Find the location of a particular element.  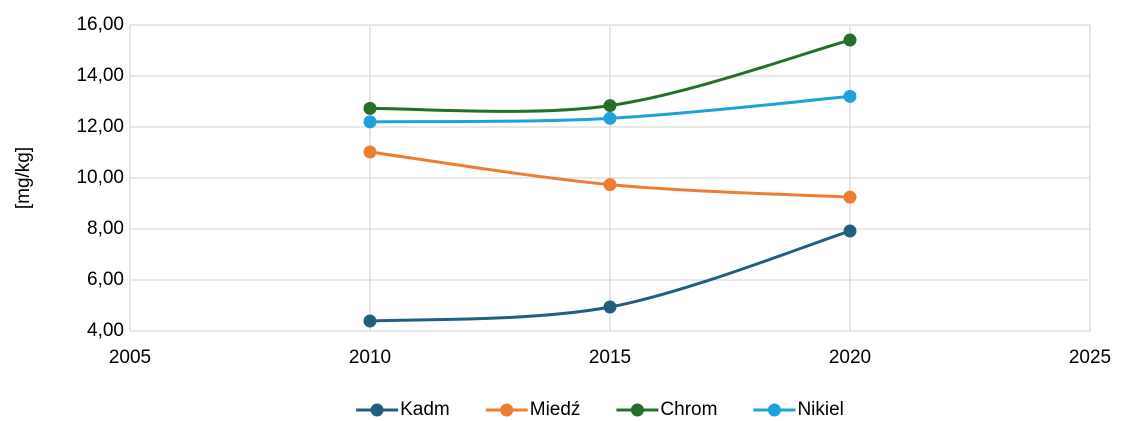

legend-label: Miedź is located at coordinates (555, 409).